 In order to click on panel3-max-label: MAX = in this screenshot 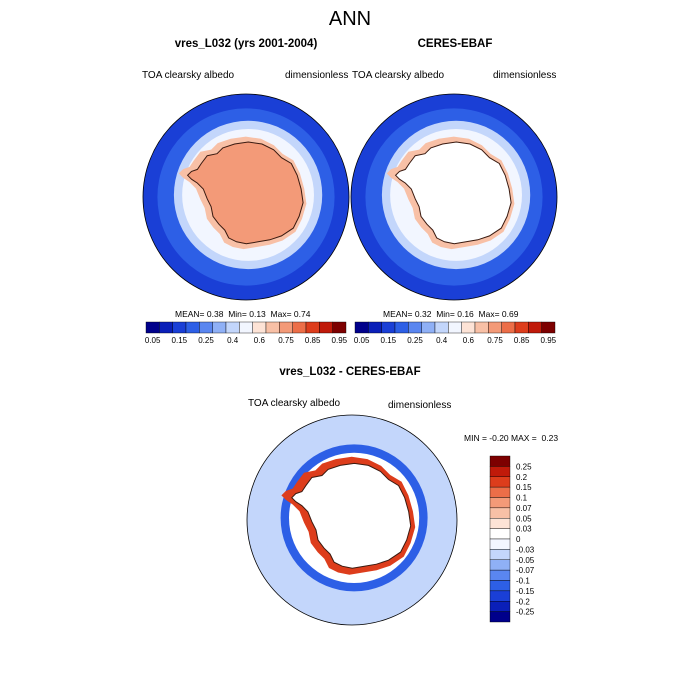, I will do `click(524, 438)`.